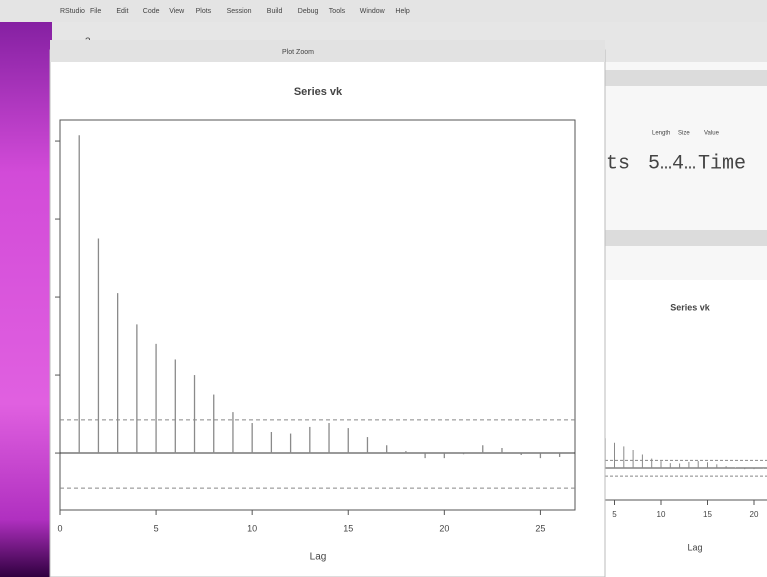  Describe the element at coordinates (540, 528) in the screenshot. I see `x-tick-label: 25` at that location.